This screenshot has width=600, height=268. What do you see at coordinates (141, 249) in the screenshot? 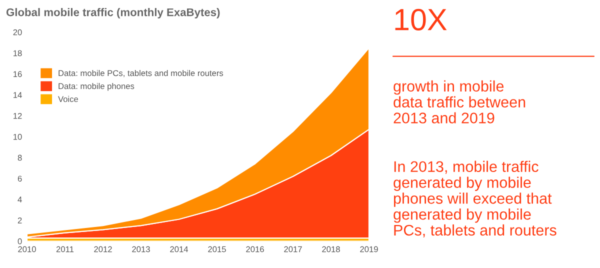
I see `x-tick-label: 2013` at bounding box center [141, 249].